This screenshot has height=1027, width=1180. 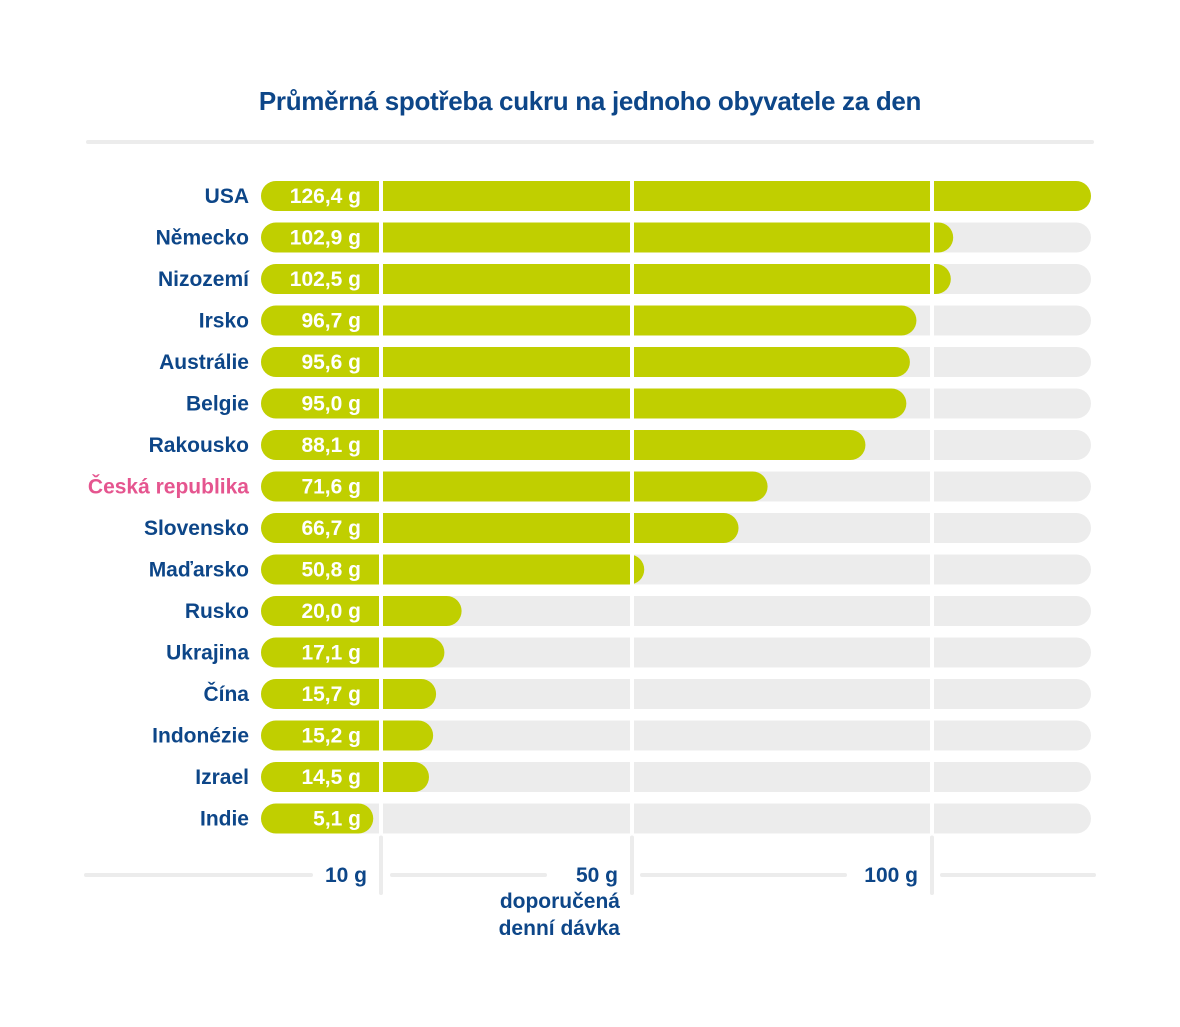 What do you see at coordinates (196, 528) in the screenshot?
I see `category-label: Slovensko` at bounding box center [196, 528].